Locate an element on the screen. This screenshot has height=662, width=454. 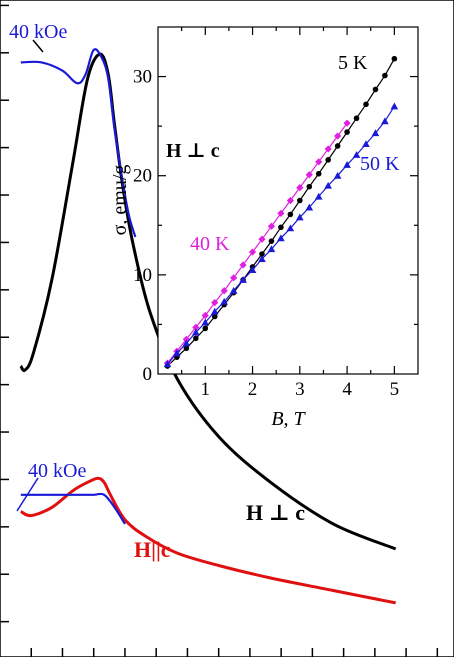
inset-y-tick-label: 30 is located at coordinates (142, 77).